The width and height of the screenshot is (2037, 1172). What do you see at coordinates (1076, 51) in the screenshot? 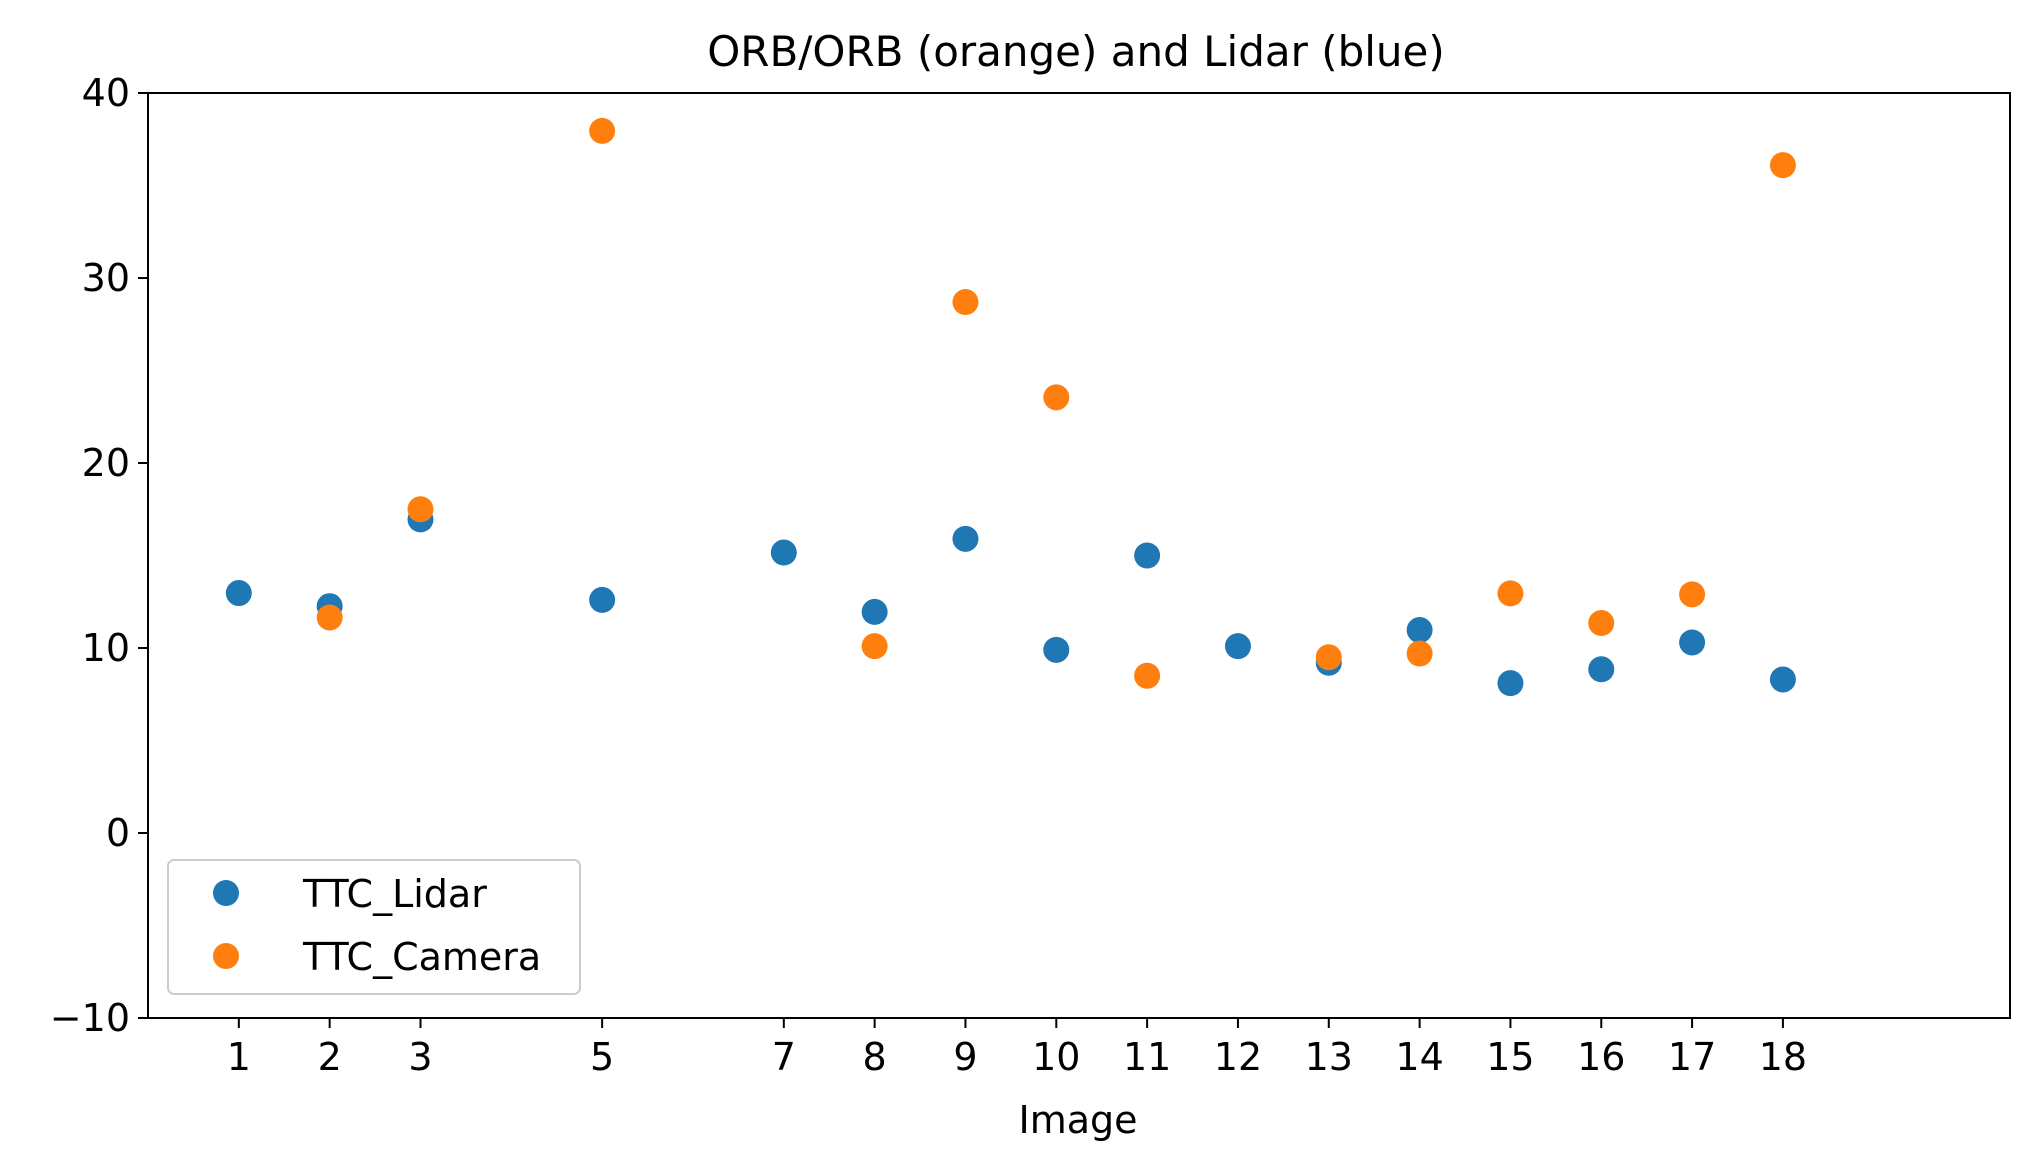
I see `chart-title: ORB/ORB (orange) and Lidar (blue)` at bounding box center [1076, 51].